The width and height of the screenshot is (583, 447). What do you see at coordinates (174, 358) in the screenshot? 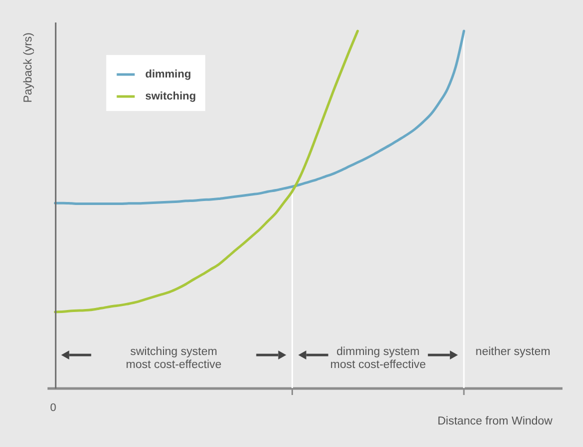
I see `annotation: switching system most cost-effective` at bounding box center [174, 358].